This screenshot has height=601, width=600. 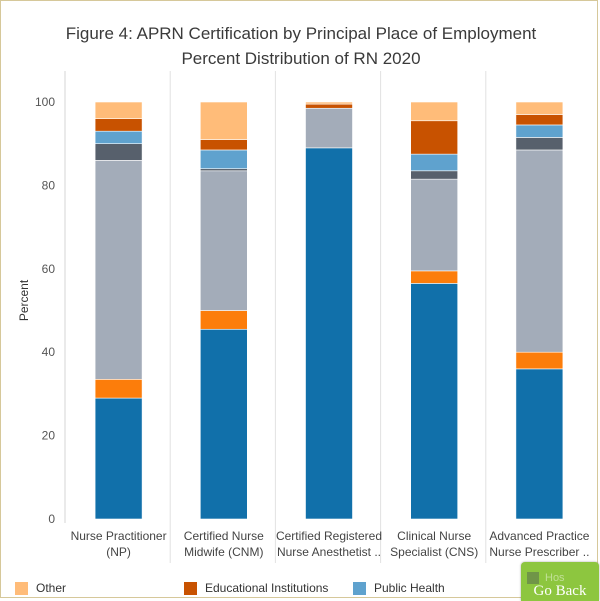 I want to click on y-tick-label: 100, so click(x=45, y=102).